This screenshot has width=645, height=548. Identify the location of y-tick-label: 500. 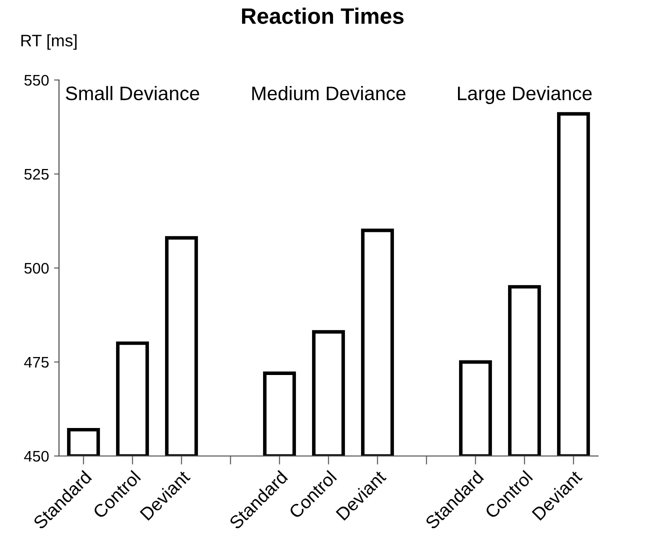
(36, 268).